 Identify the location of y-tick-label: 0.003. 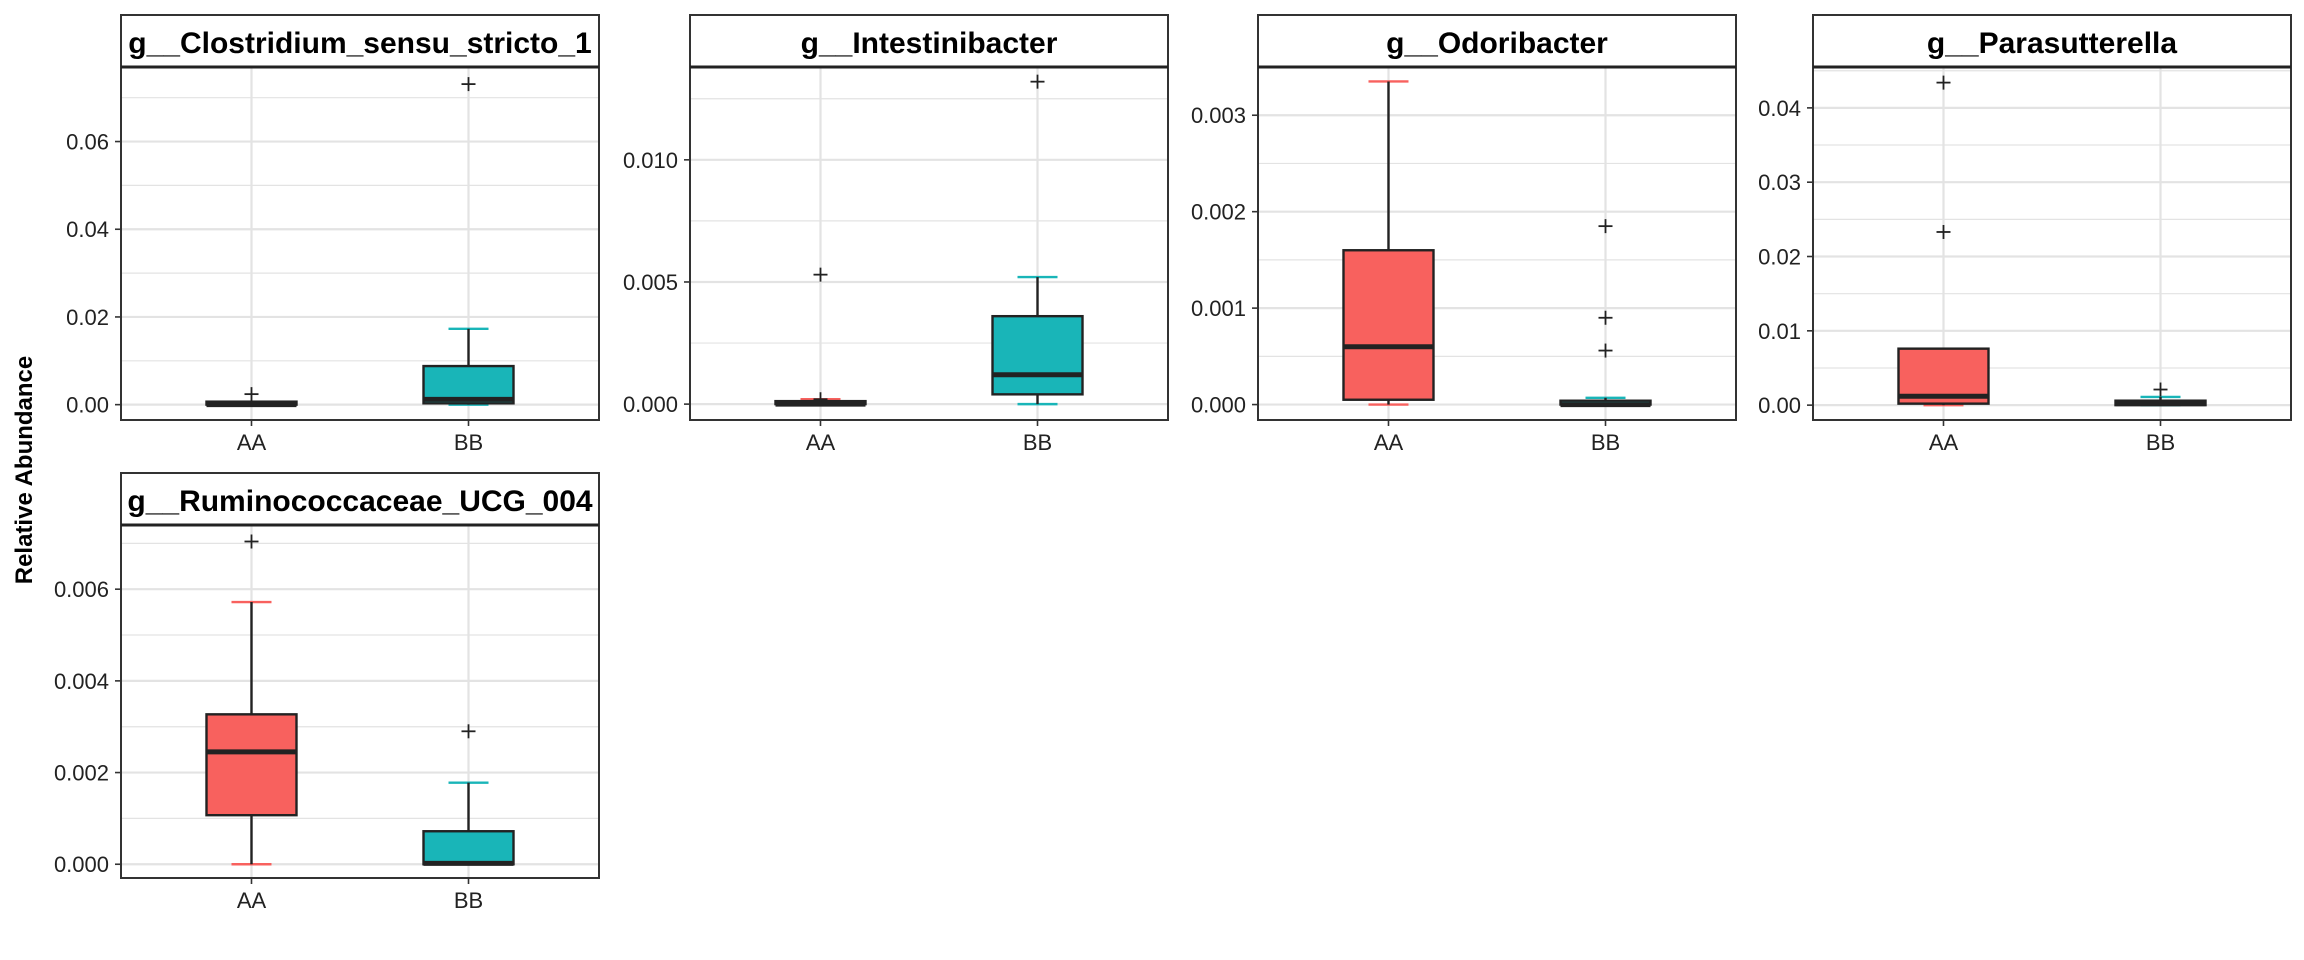
(1218, 115).